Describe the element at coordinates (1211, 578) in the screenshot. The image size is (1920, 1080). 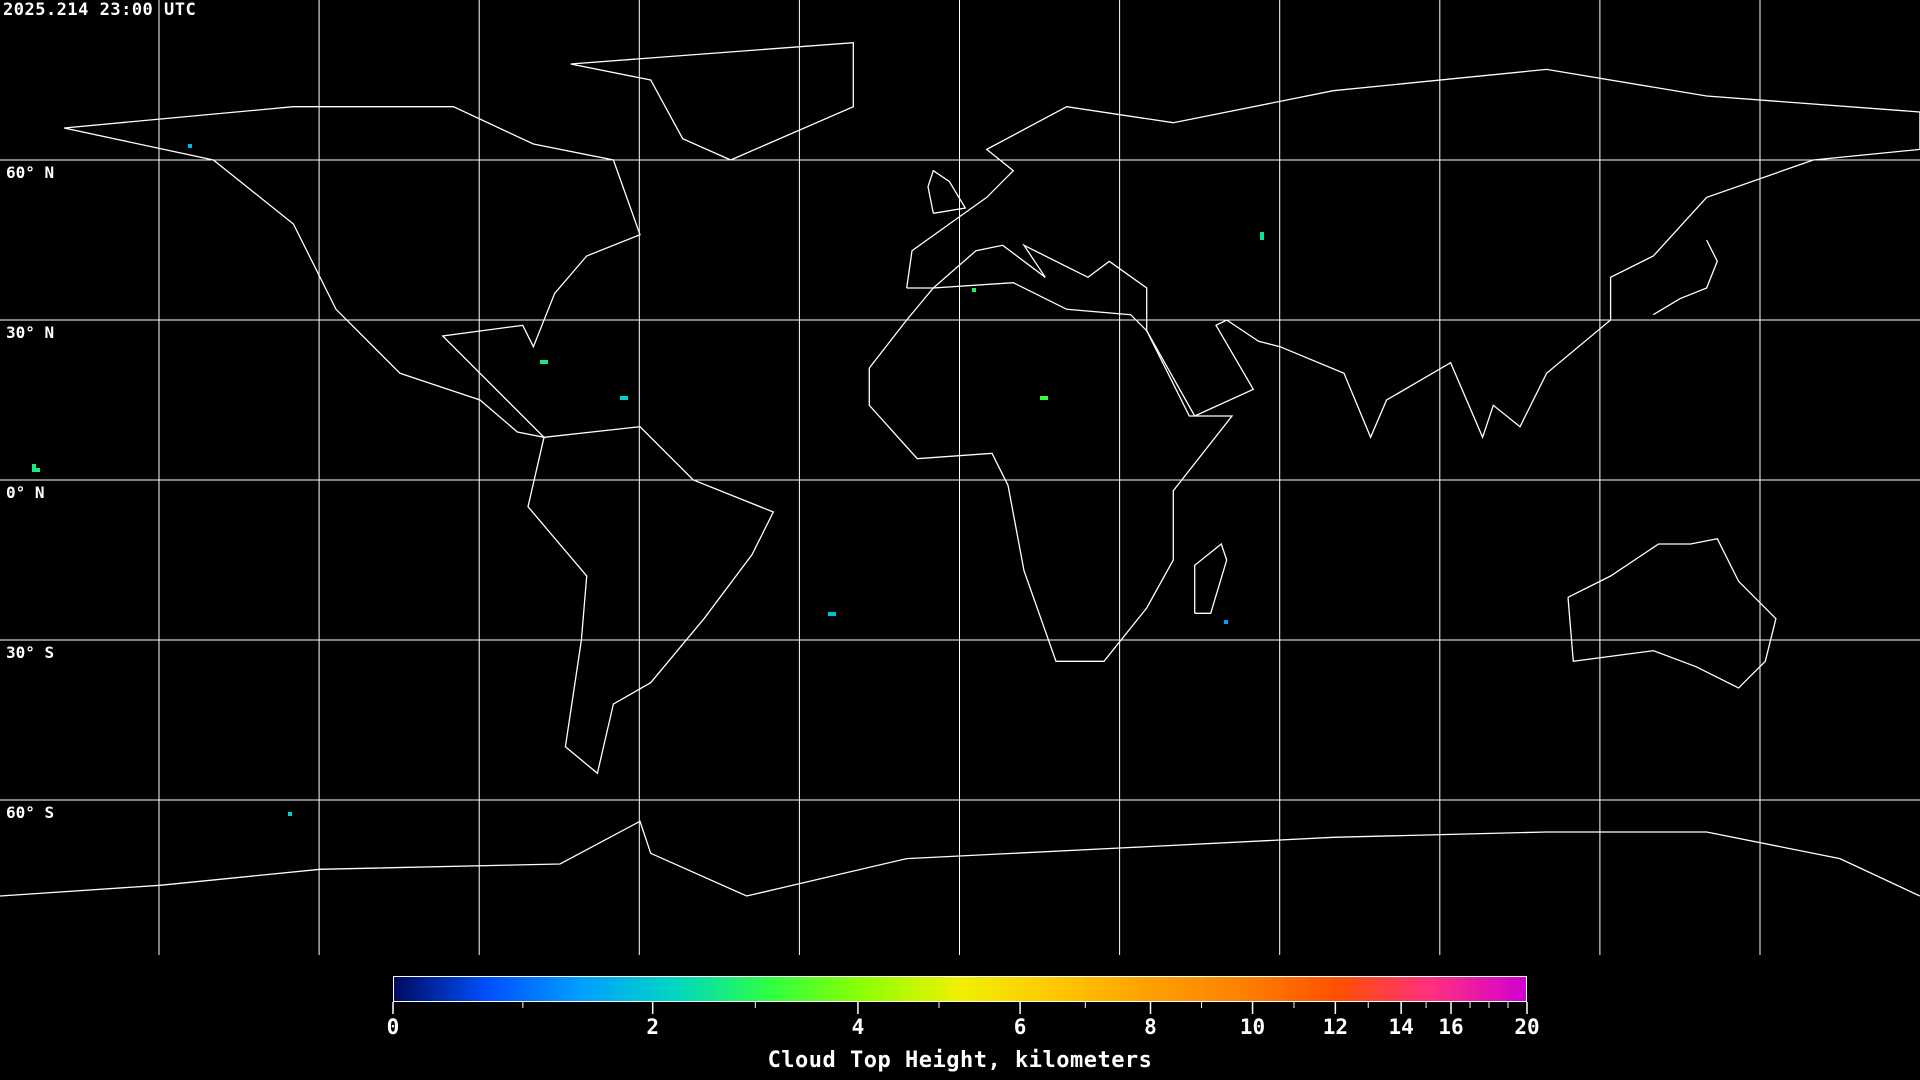
I see `coastline-madagascar` at that location.